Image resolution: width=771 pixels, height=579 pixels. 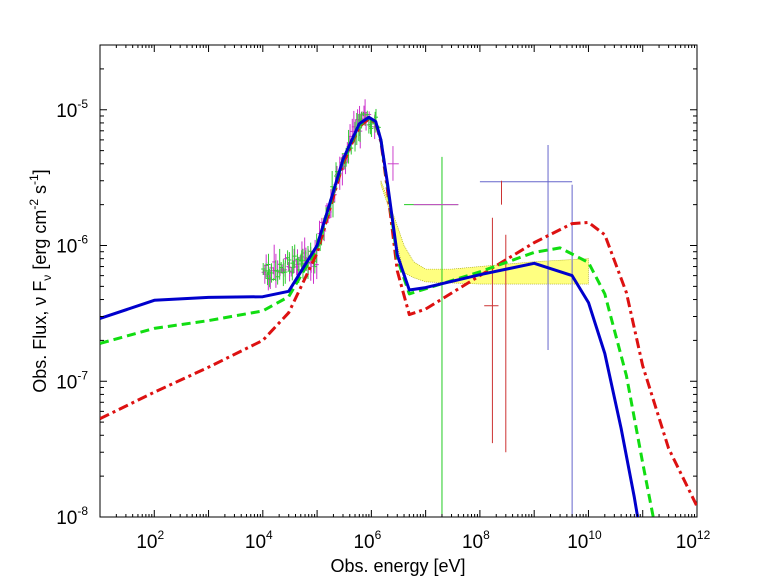 I want to click on x-tick-exp: 12, so click(x=704, y=535).